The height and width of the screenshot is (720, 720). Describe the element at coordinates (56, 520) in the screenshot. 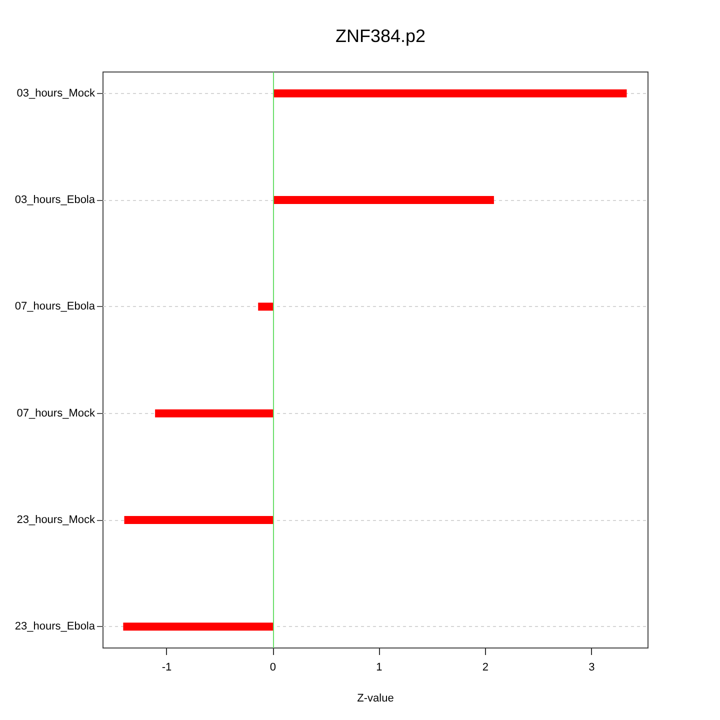

I see `y-tick-label: 23_hours_Mock` at that location.